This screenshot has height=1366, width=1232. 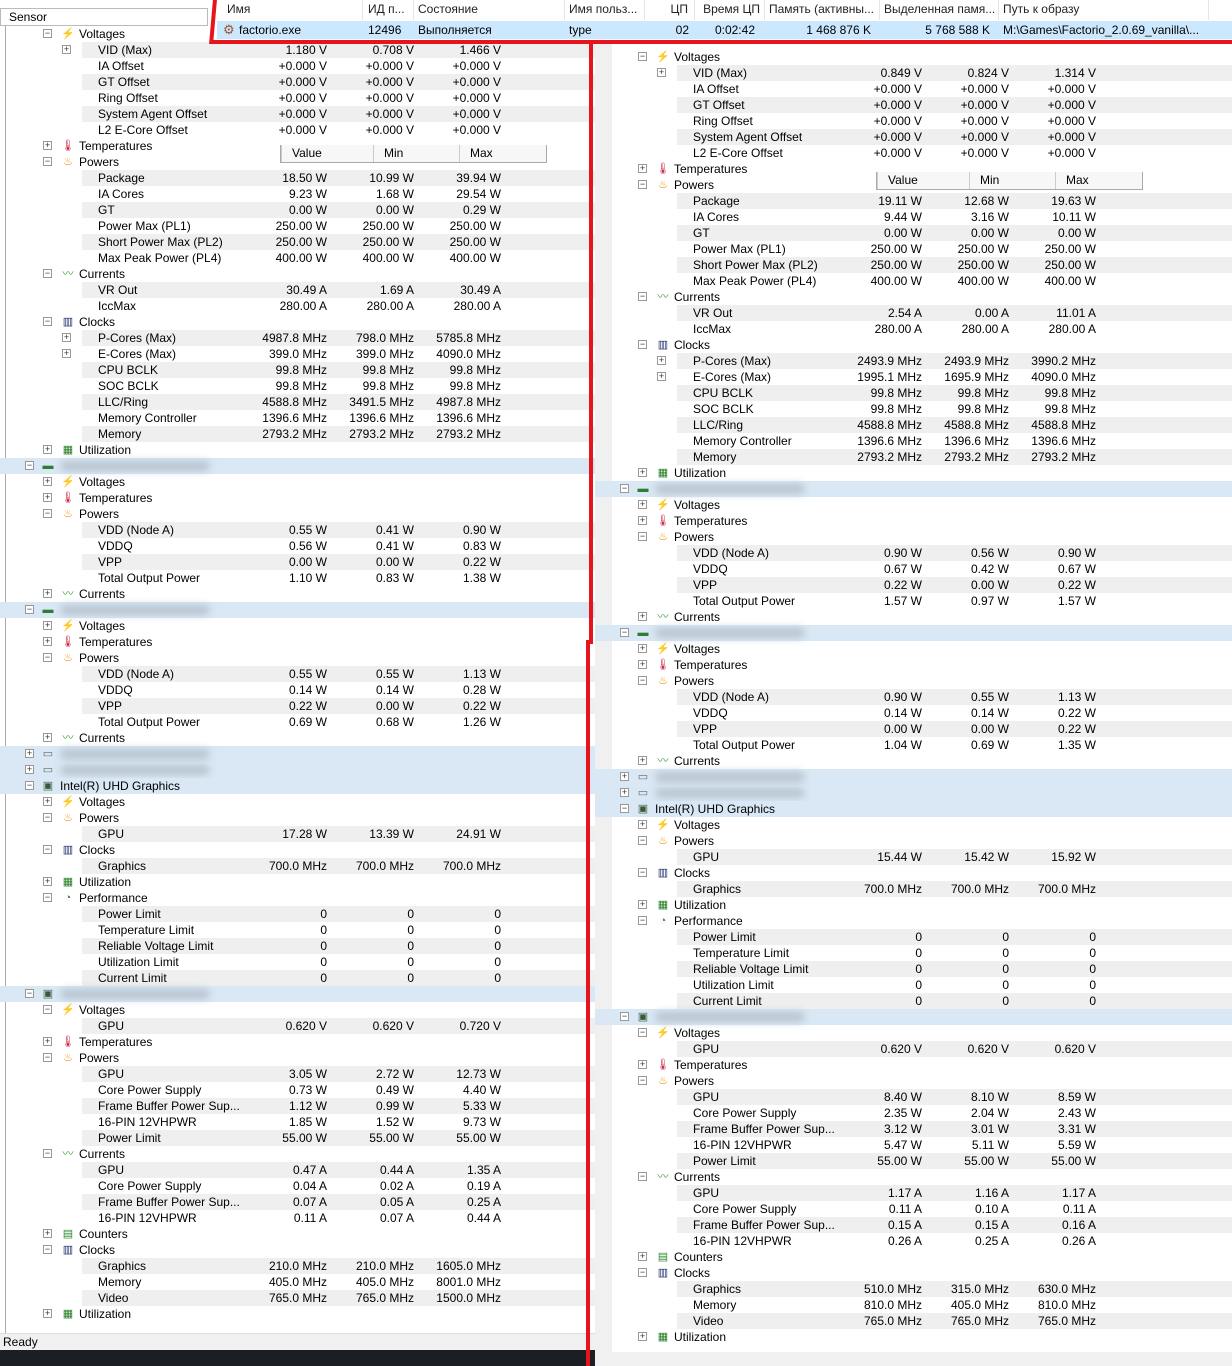 What do you see at coordinates (297, 834) in the screenshot?
I see `sensor-row: GPU 17.28 W 13.39 W 24.91 W` at bounding box center [297, 834].